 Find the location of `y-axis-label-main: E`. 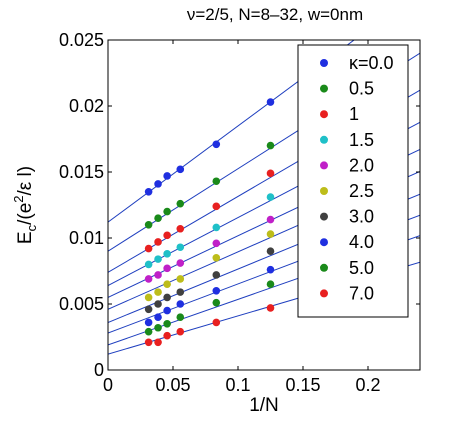

y-axis-label-main: E is located at coordinates (25, 237).